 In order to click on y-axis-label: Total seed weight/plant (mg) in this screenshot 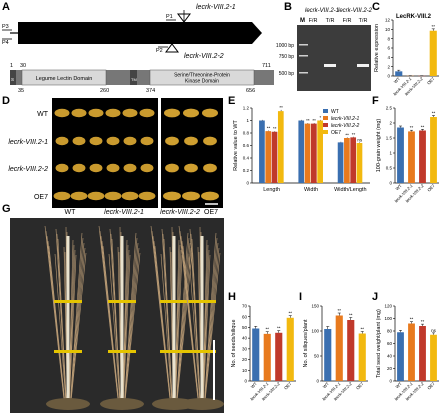, I will do `click(379, 343)`.